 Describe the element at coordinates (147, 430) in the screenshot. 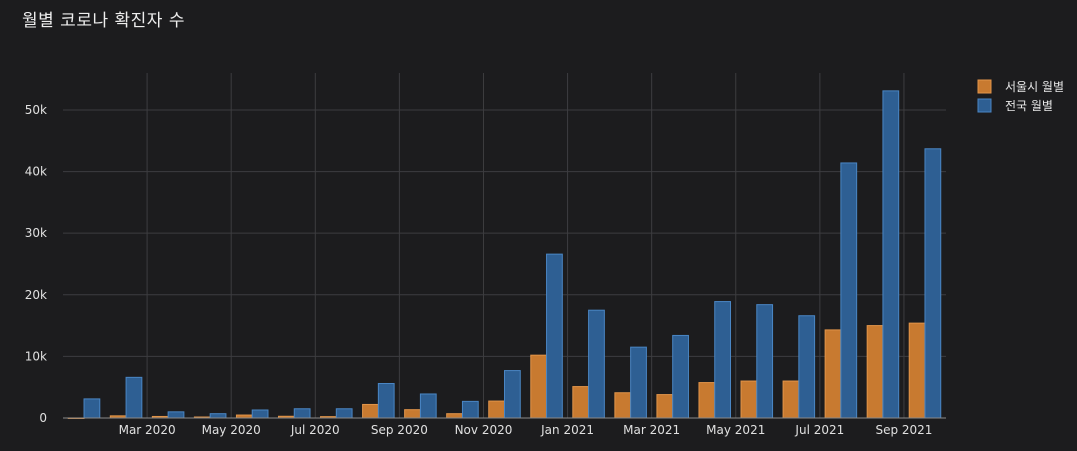

I see `x-tick-label: Mar 2020` at that location.